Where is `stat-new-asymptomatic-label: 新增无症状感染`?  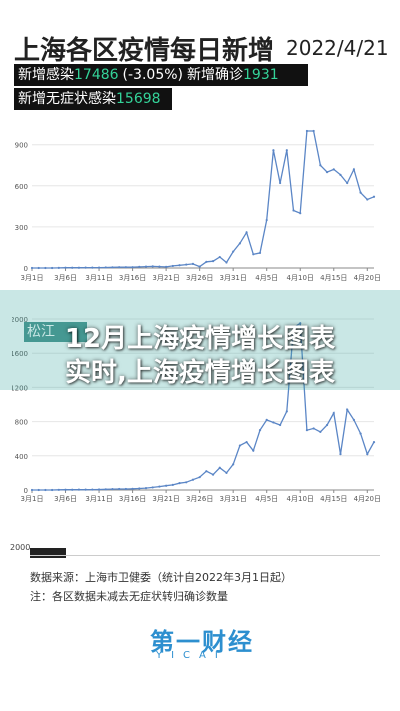 stat-new-asymptomatic-label: 新增无症状感染 is located at coordinates (67, 99).